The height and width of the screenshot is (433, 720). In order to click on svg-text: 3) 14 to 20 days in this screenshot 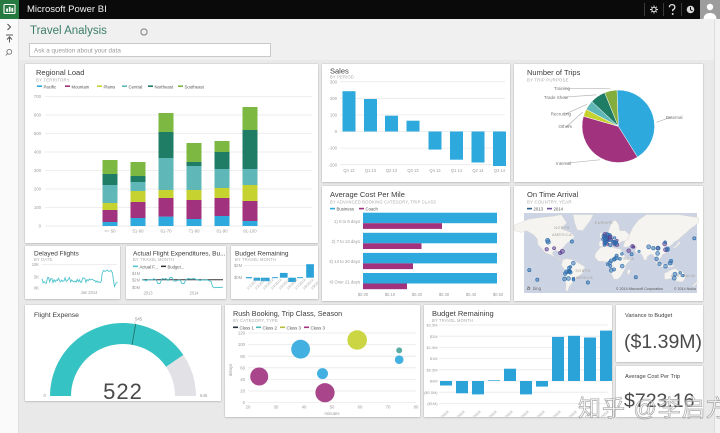, I will do `click(344, 261)`.